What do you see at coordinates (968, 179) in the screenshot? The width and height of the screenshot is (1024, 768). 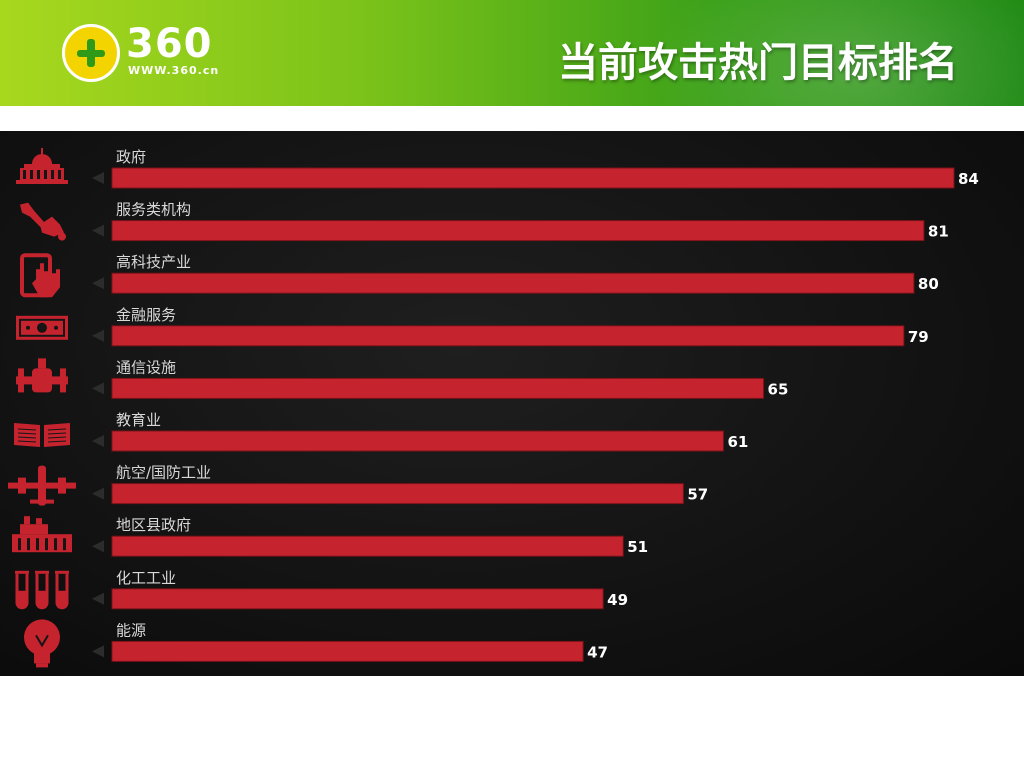 I see `value-label: 84` at bounding box center [968, 179].